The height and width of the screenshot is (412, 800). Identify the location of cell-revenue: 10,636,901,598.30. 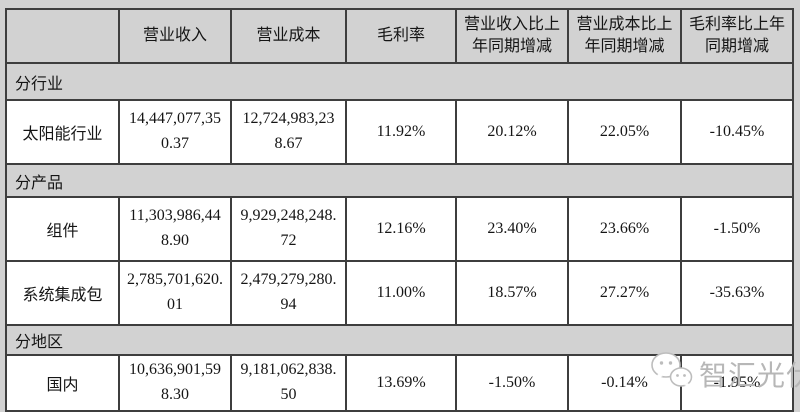
(175, 383).